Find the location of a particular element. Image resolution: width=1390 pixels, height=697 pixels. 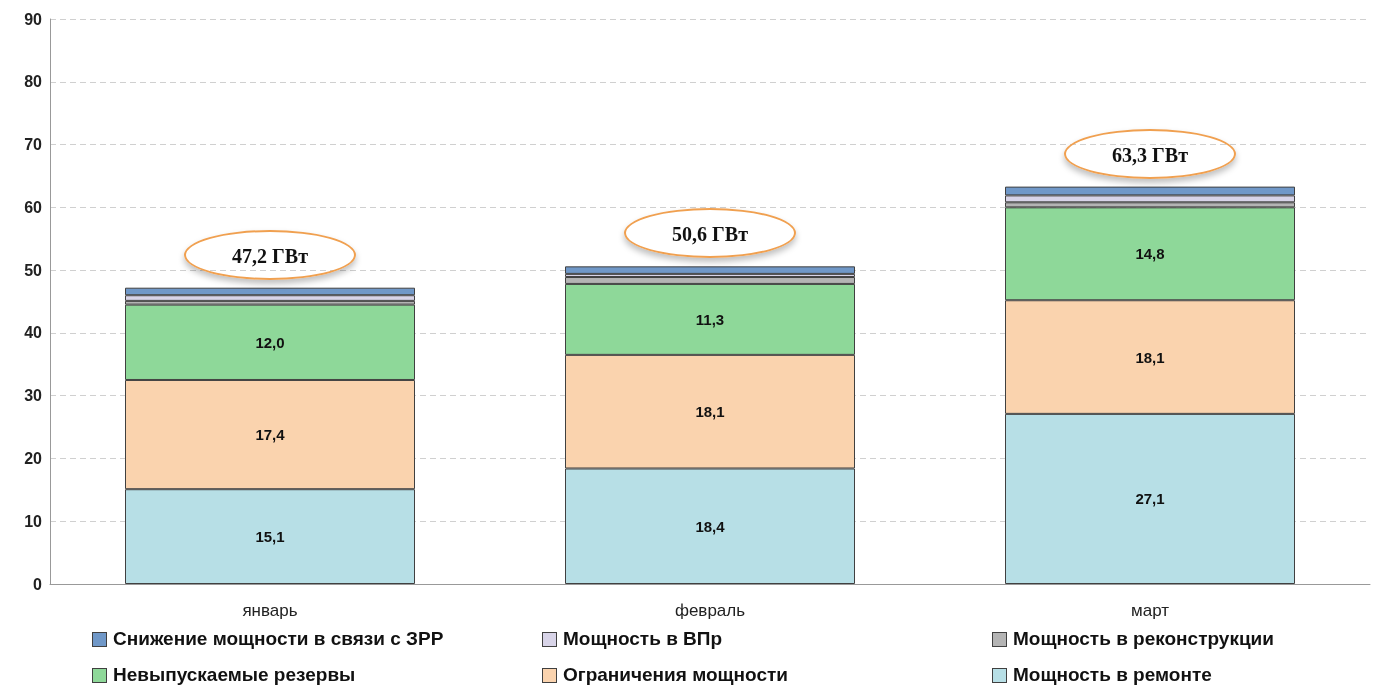

total-label: 63,3 ГВт is located at coordinates (1150, 154).